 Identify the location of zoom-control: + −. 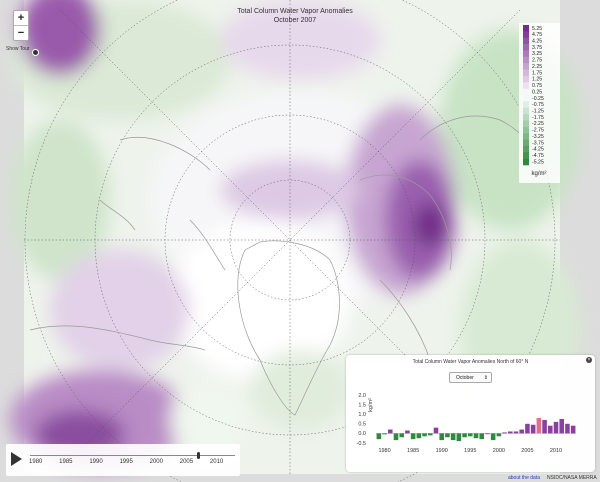
(21, 25).